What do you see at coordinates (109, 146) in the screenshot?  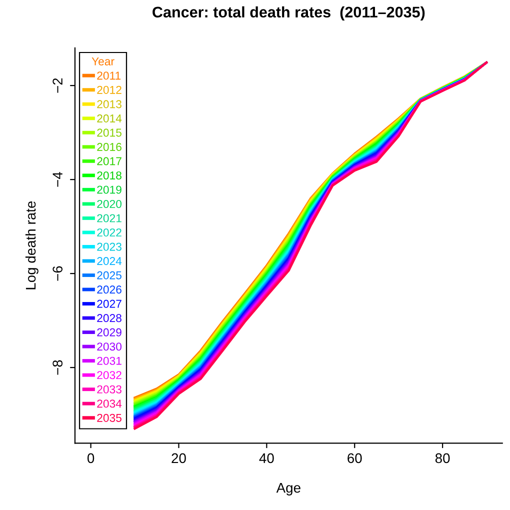 I see `legend-label: 2016` at bounding box center [109, 146].